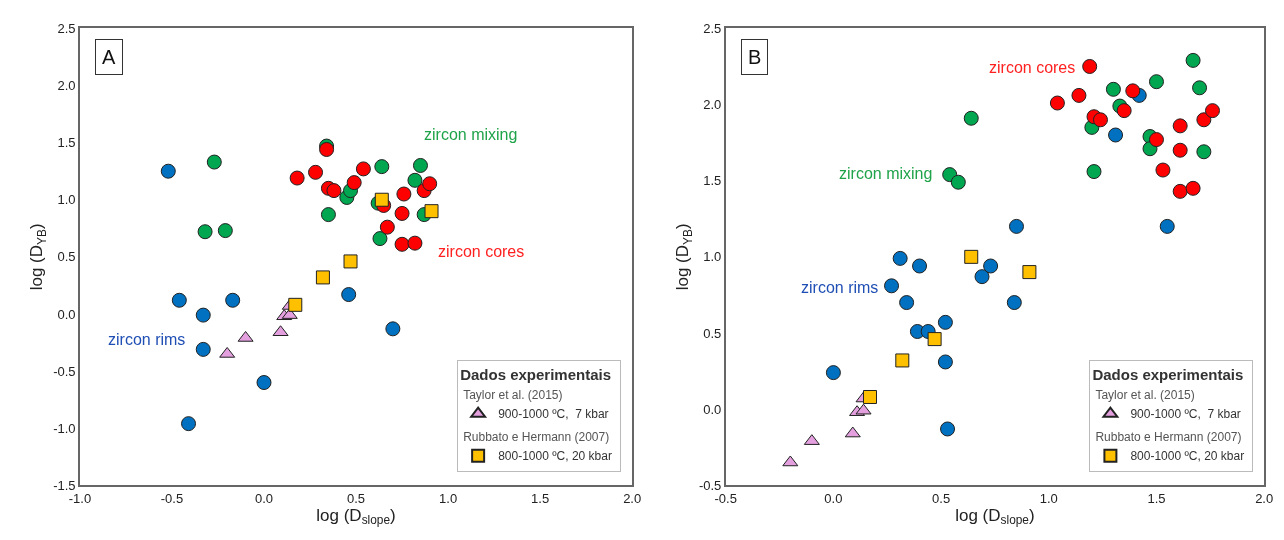  What do you see at coordinates (80, 498) in the screenshot?
I see `x-tick-label: -1.0` at bounding box center [80, 498].